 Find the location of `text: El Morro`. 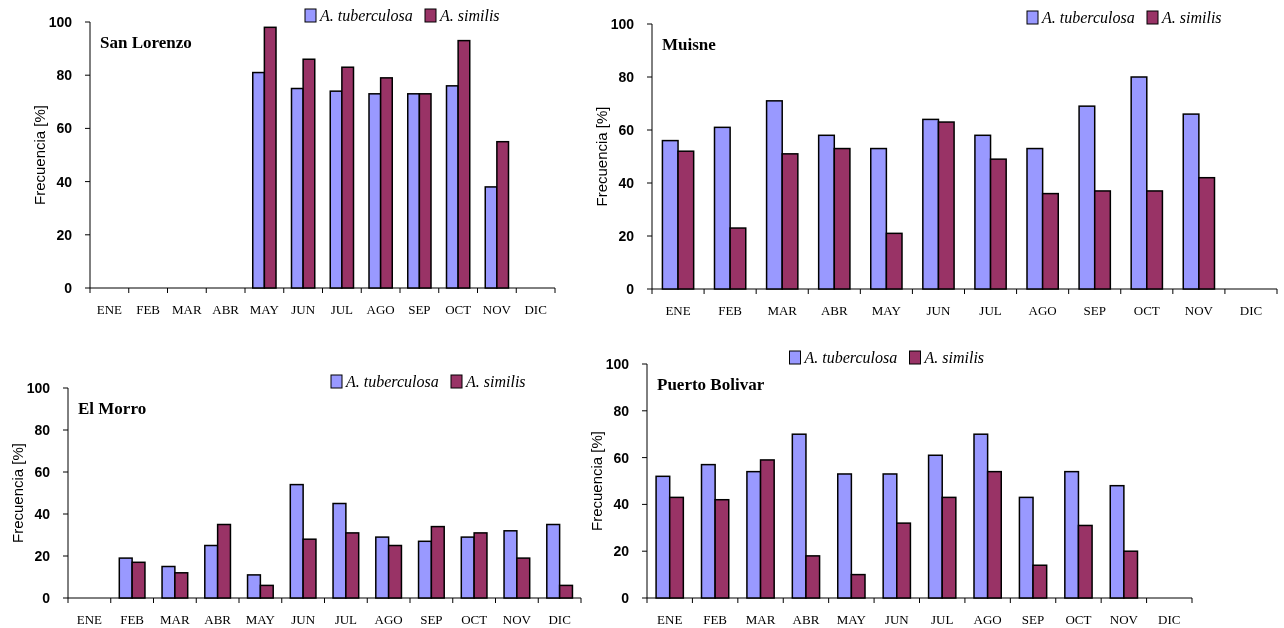

text: El Morro is located at coordinates (112, 408).